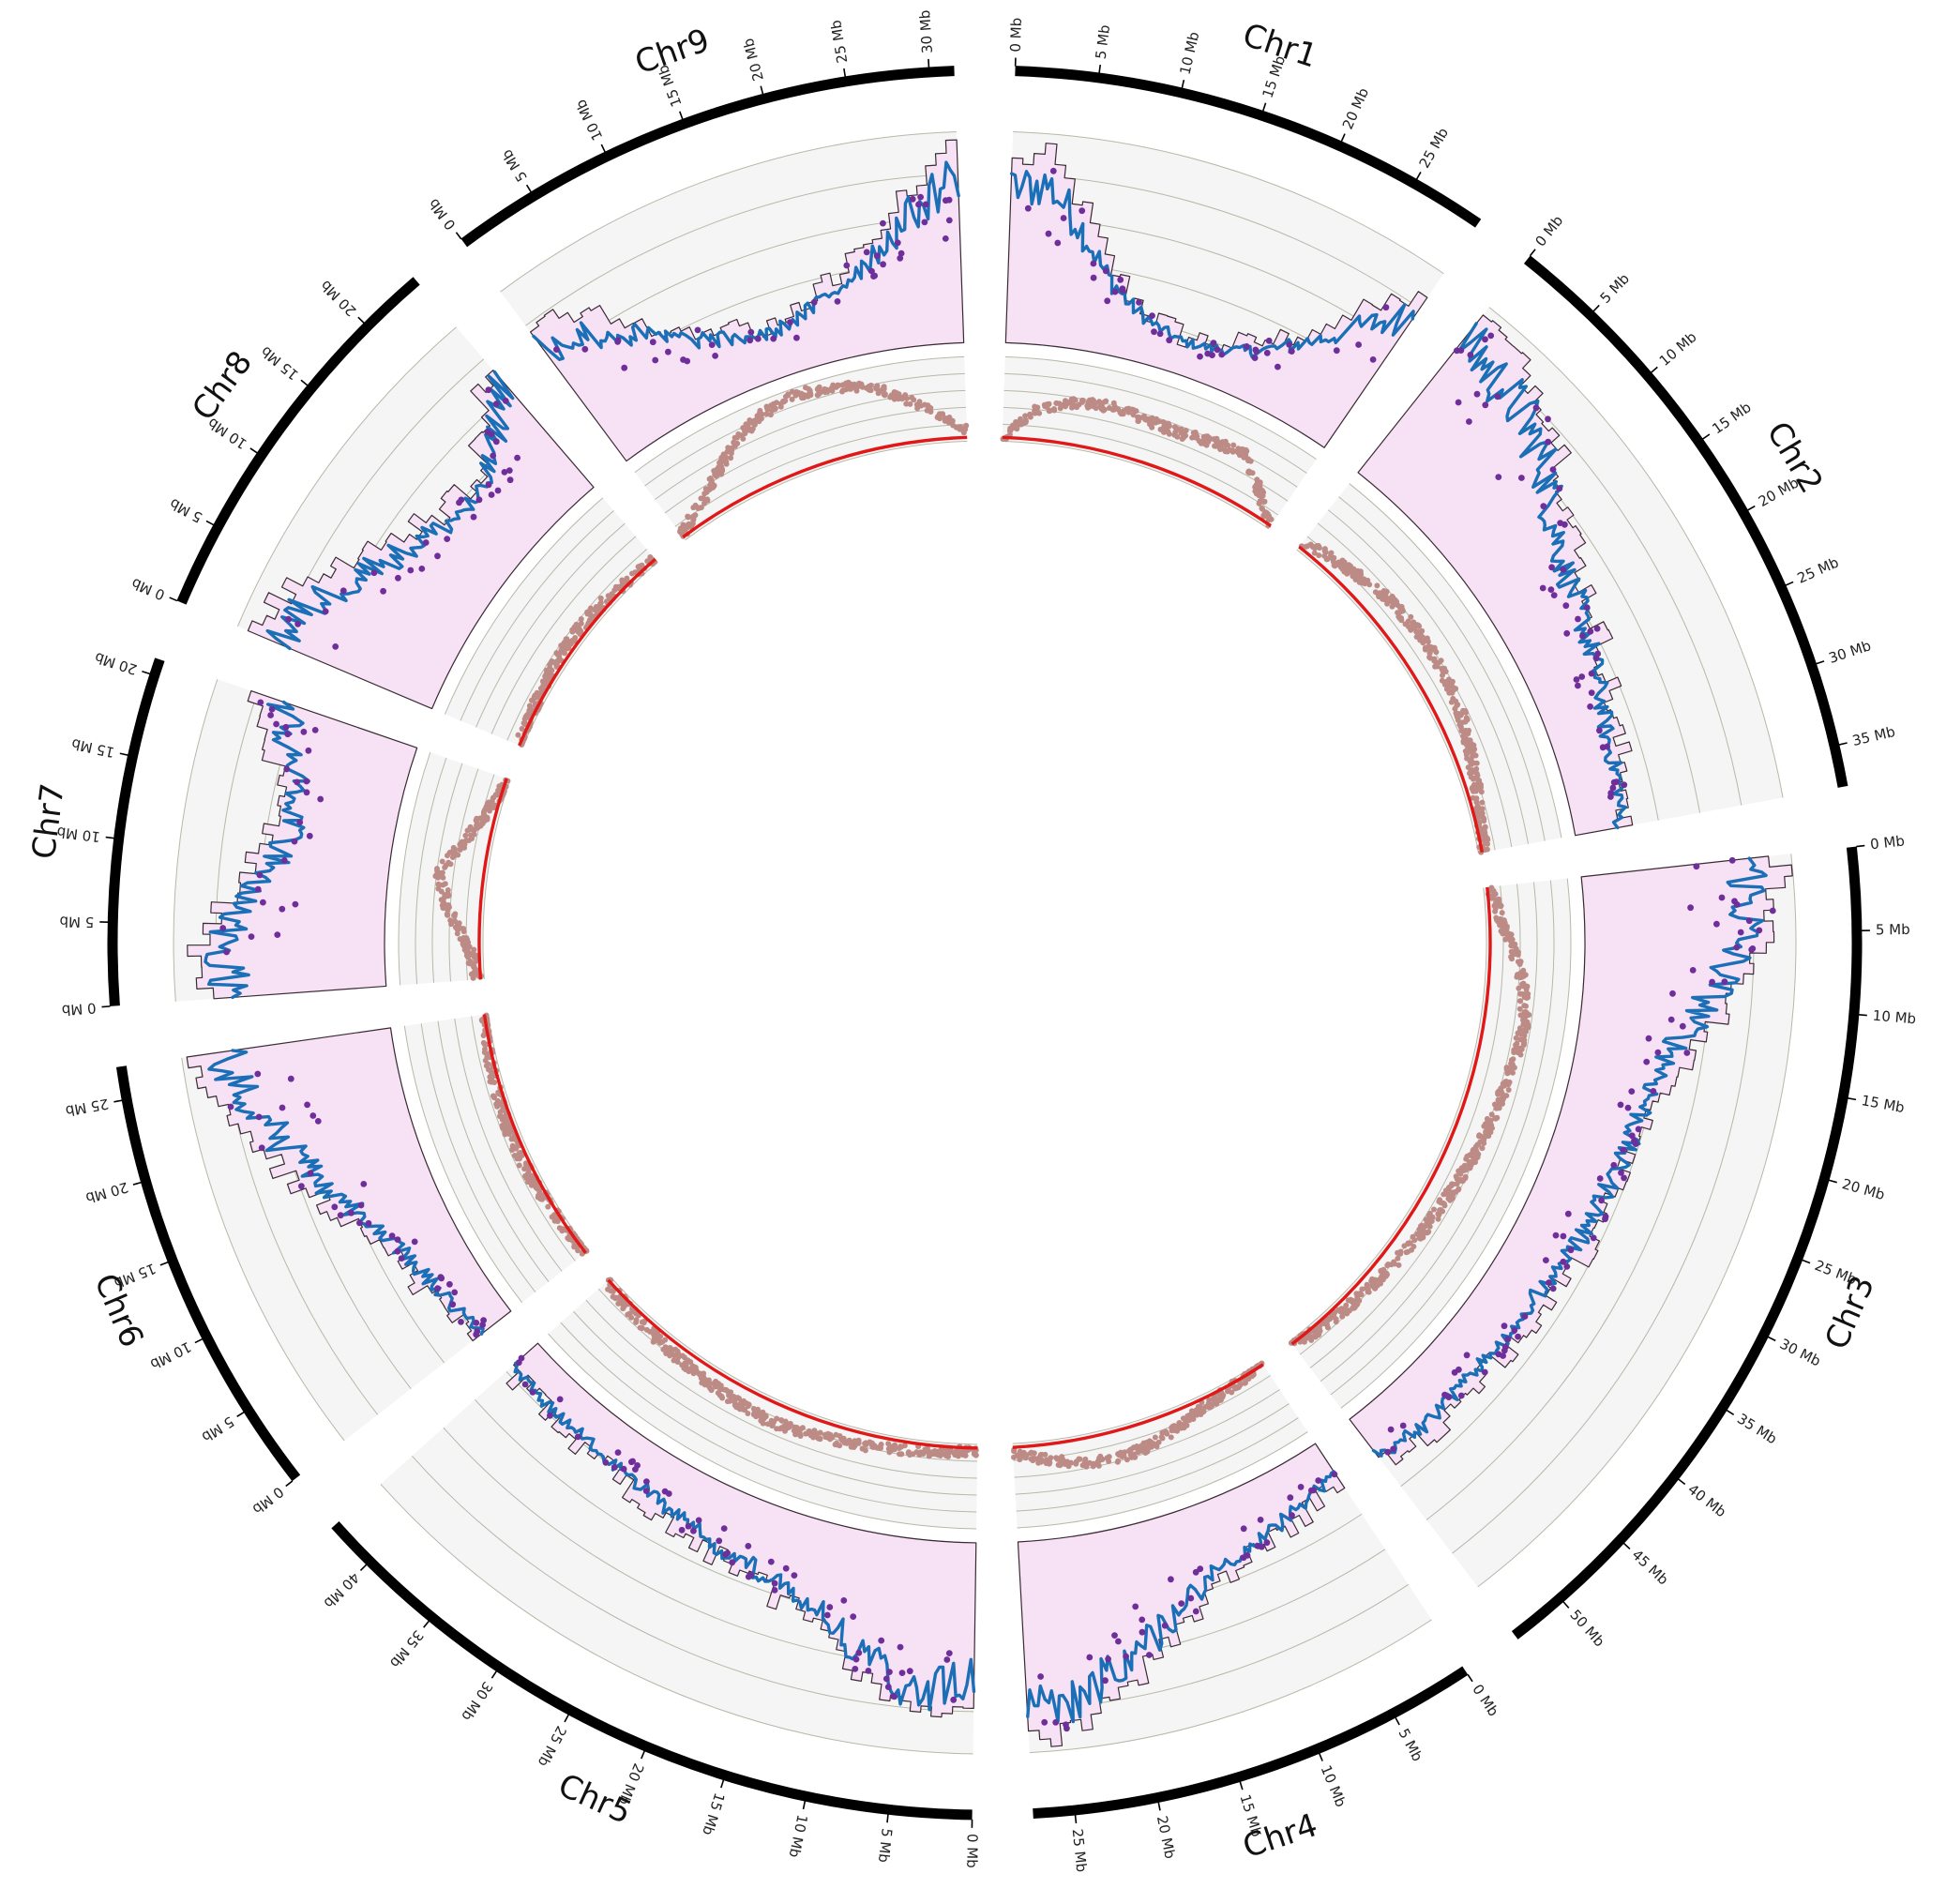 The height and width of the screenshot is (1904, 1946). Describe the element at coordinates (1157, 1464) in the screenshot. I see `inner-gridline-chr4` at that location.